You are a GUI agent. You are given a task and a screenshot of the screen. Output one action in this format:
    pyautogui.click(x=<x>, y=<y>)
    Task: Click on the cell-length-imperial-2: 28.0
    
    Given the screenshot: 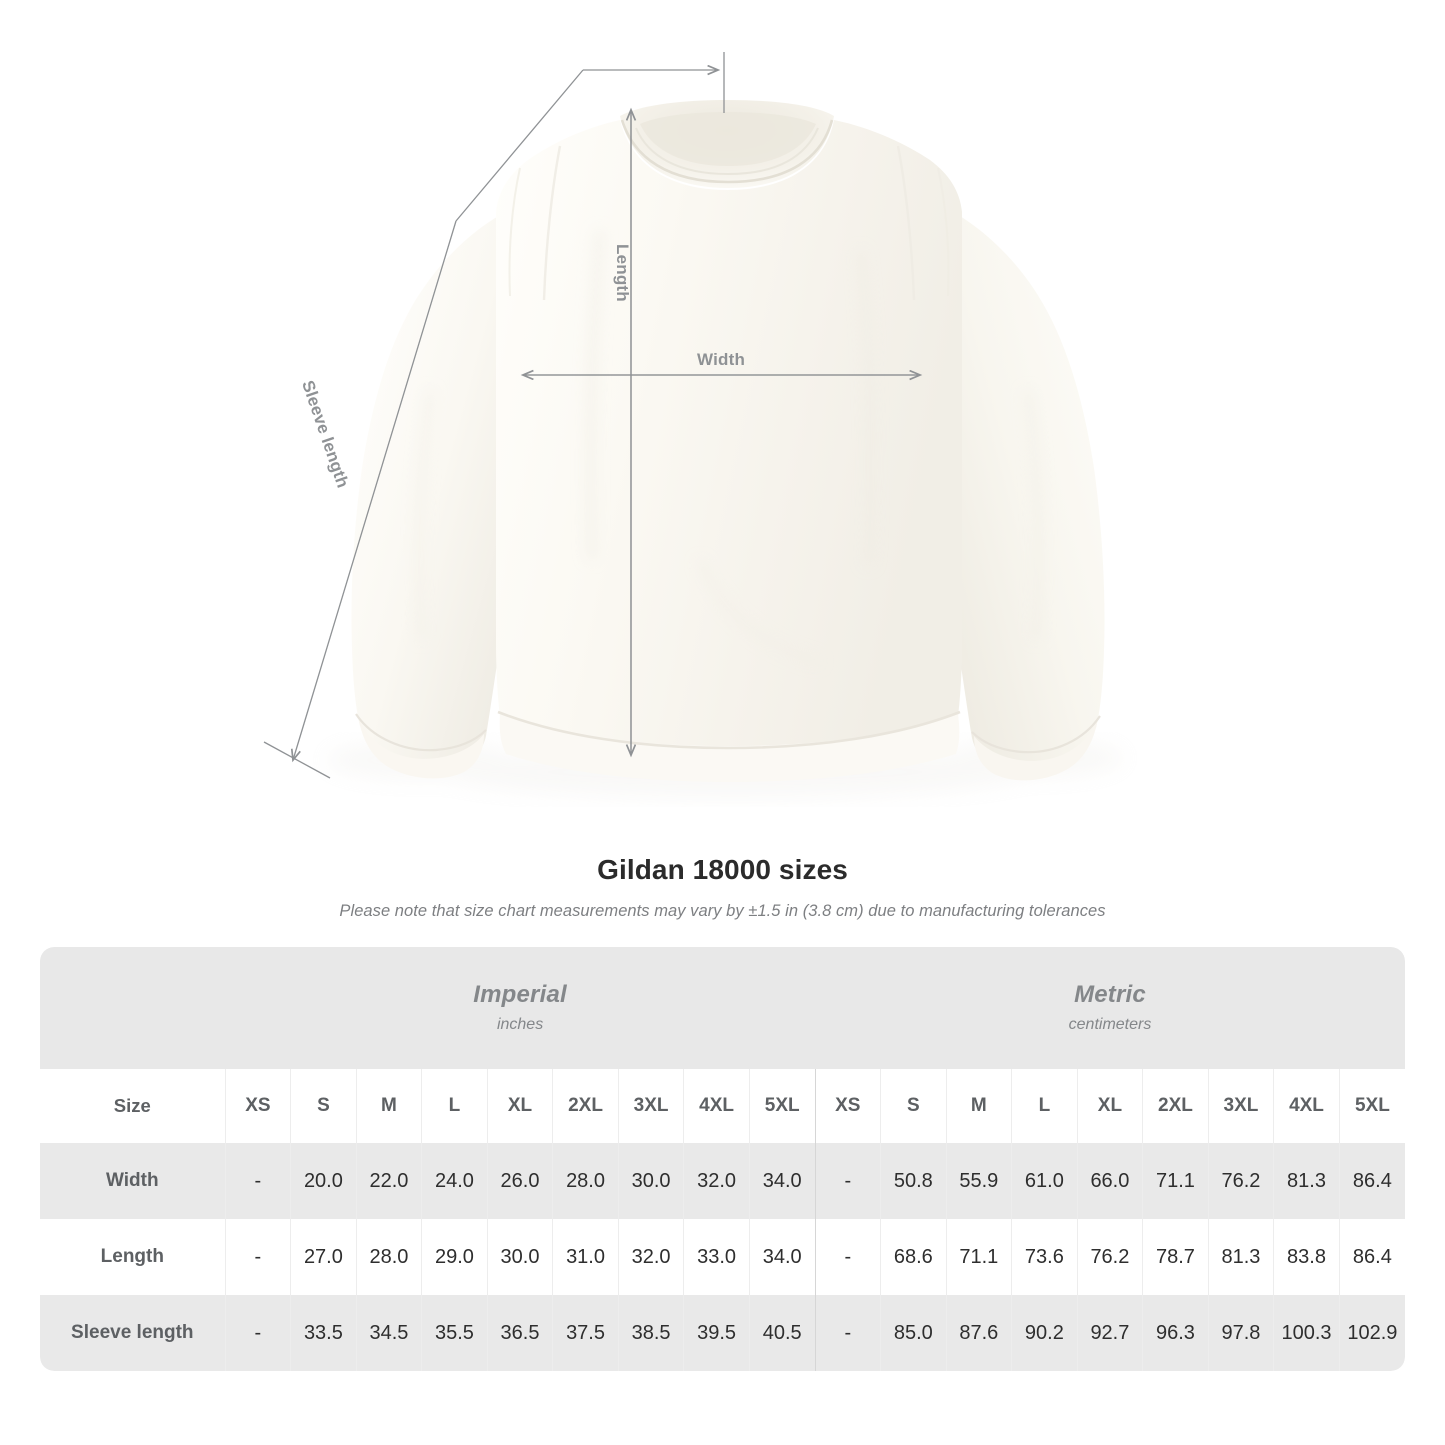 What is the action you would take?
    pyautogui.click(x=388, y=1257)
    